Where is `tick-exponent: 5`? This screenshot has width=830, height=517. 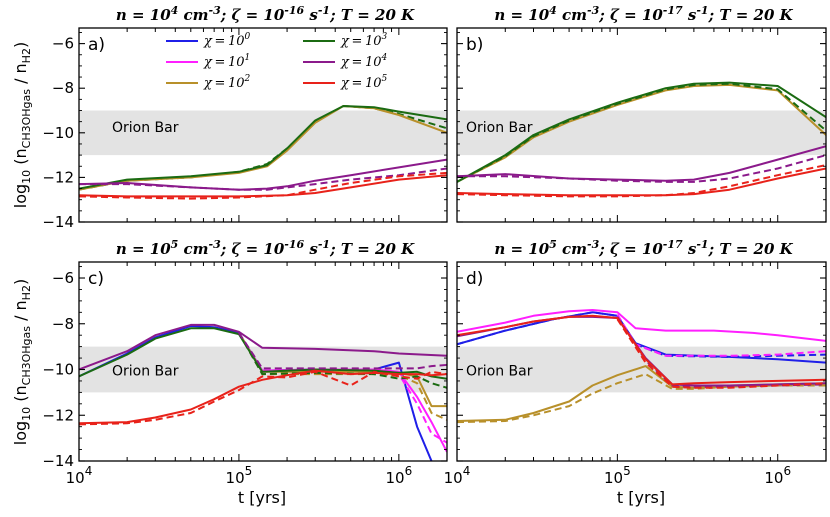
tick-exponent: 5 is located at coordinates (627, 471).